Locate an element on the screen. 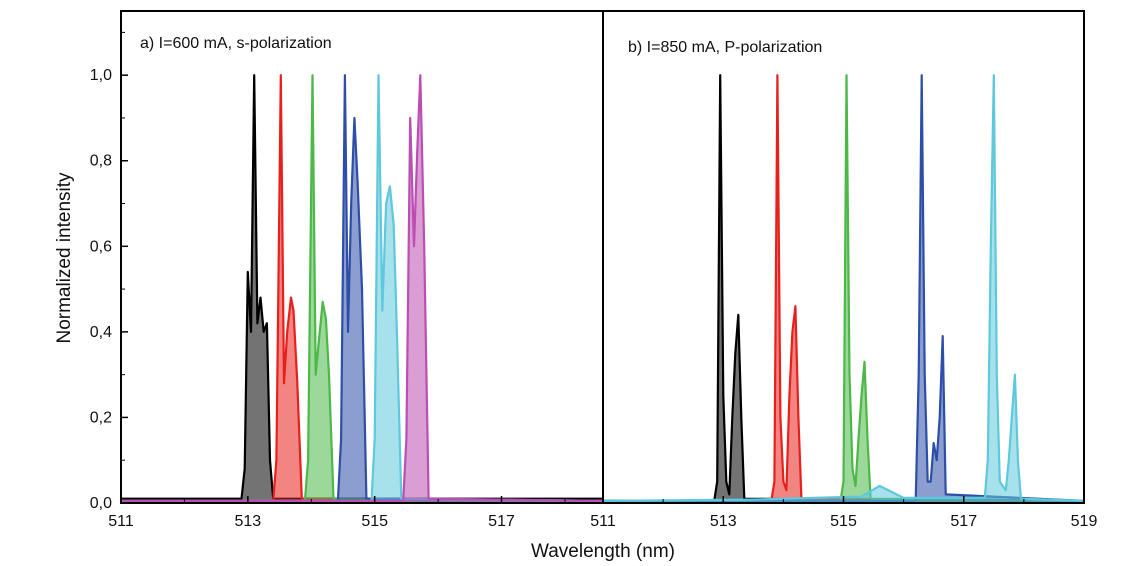 This screenshot has width=1144, height=566. y-tick-label: 0,2 is located at coordinates (101, 417).